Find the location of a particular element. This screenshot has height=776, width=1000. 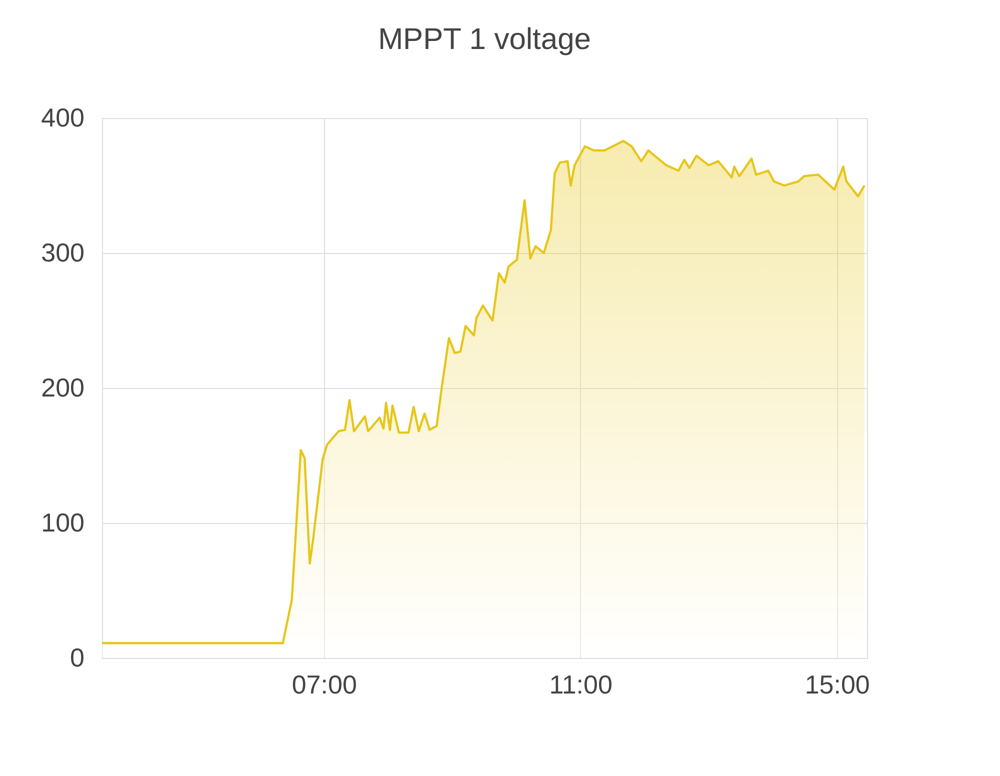

x-tick-label: 07:00 is located at coordinates (324, 685).